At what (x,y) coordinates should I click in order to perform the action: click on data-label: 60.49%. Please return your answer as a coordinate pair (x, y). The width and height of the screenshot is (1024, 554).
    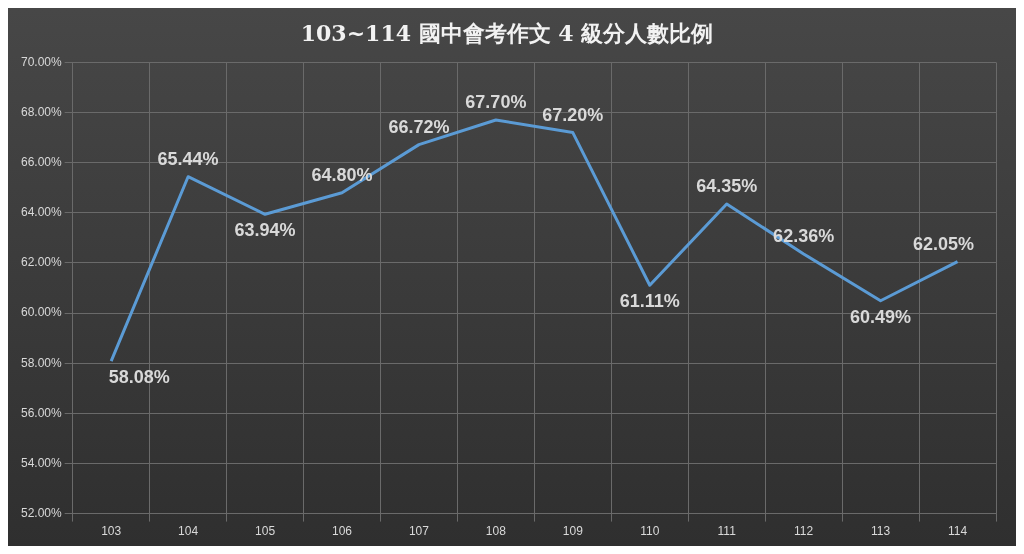
    Looking at the image, I should click on (881, 316).